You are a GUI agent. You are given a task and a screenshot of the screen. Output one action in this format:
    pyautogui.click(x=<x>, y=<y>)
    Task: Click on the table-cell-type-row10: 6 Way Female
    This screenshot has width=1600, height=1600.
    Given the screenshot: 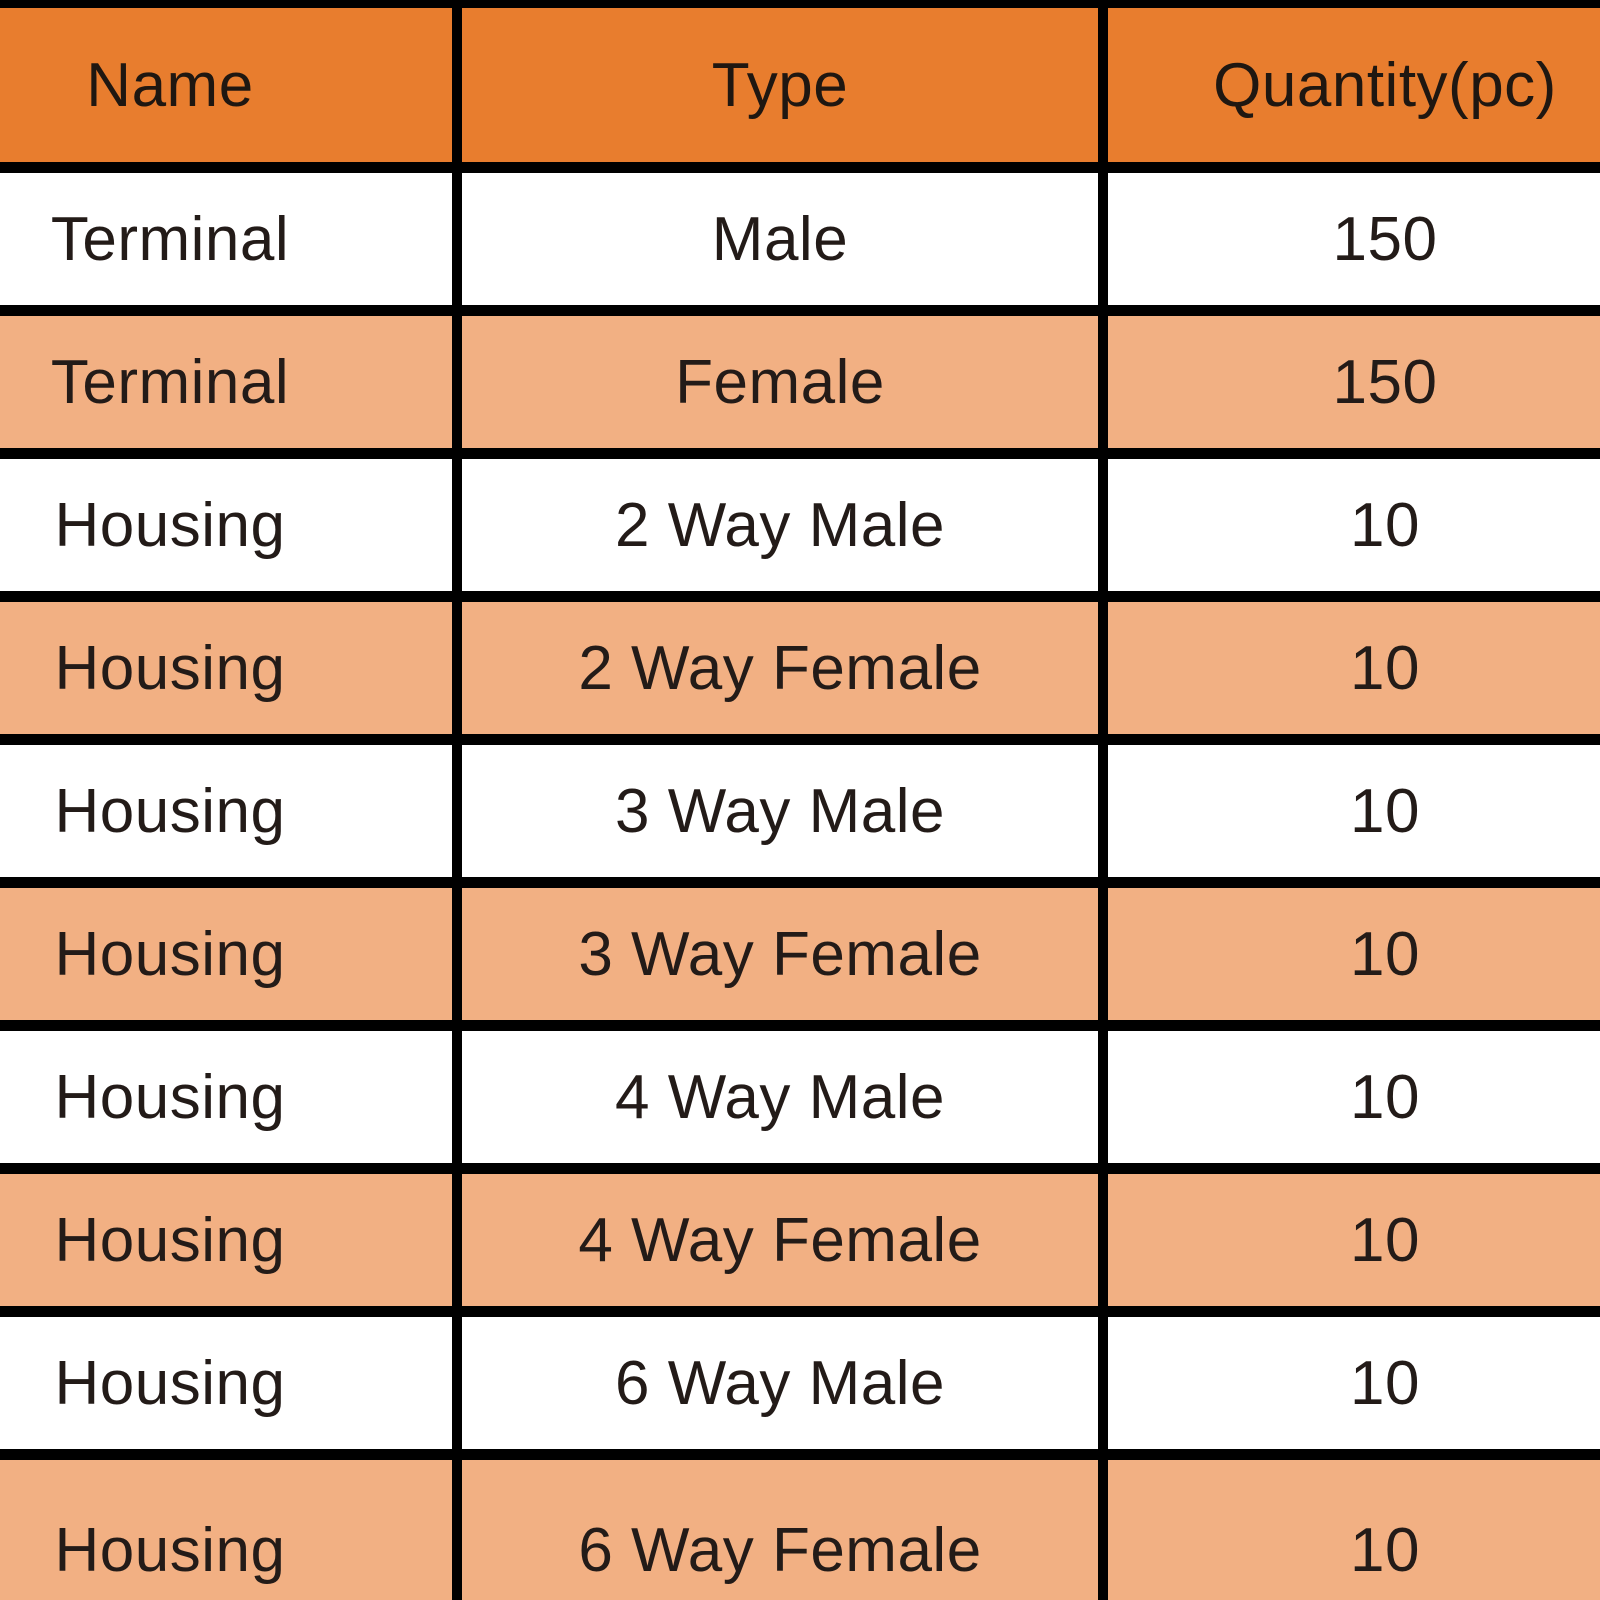 What is the action you would take?
    pyautogui.click(x=780, y=1530)
    